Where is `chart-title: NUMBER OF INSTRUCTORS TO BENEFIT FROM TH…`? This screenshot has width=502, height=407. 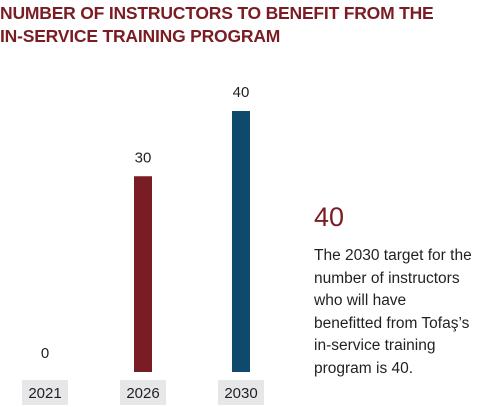 chart-title: NUMBER OF INSTRUCTORS TO BENEFIT FROM TH… is located at coordinates (220, 25).